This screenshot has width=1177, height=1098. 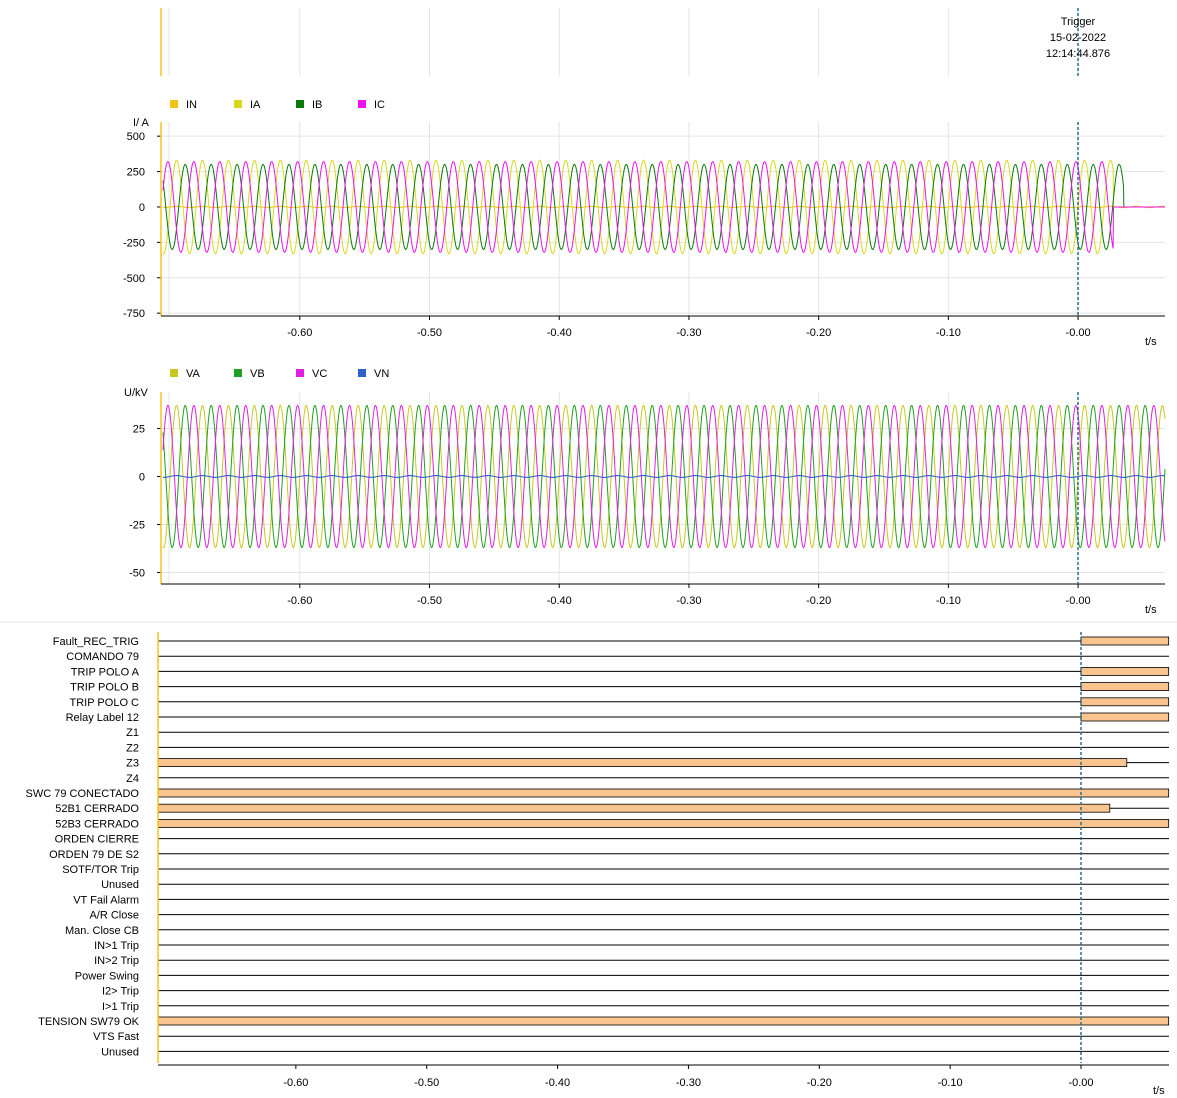 I want to click on series-ib, so click(x=663, y=206).